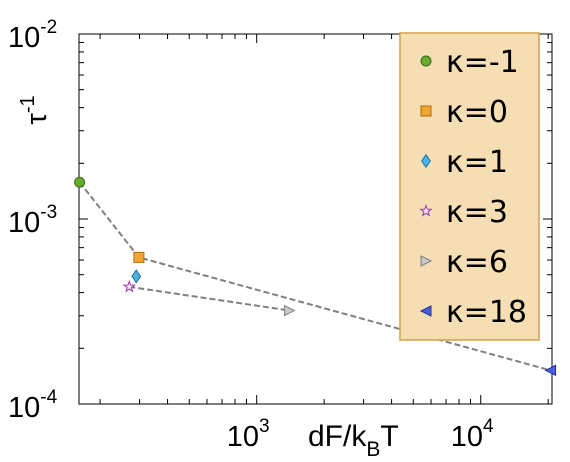 This screenshot has width=570, height=462. I want to click on legend-label: κ=3, so click(477, 212).